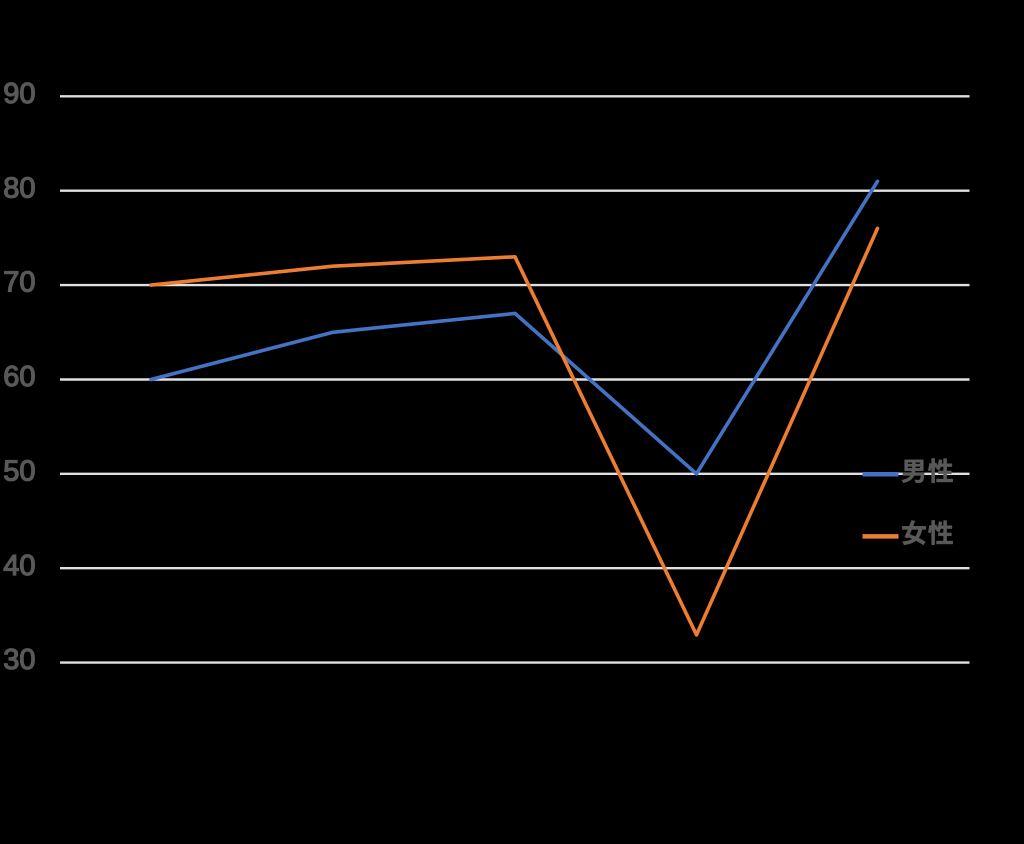 The height and width of the screenshot is (844, 1024). What do you see at coordinates (19, 660) in the screenshot?
I see `svg-text: 30` at bounding box center [19, 660].